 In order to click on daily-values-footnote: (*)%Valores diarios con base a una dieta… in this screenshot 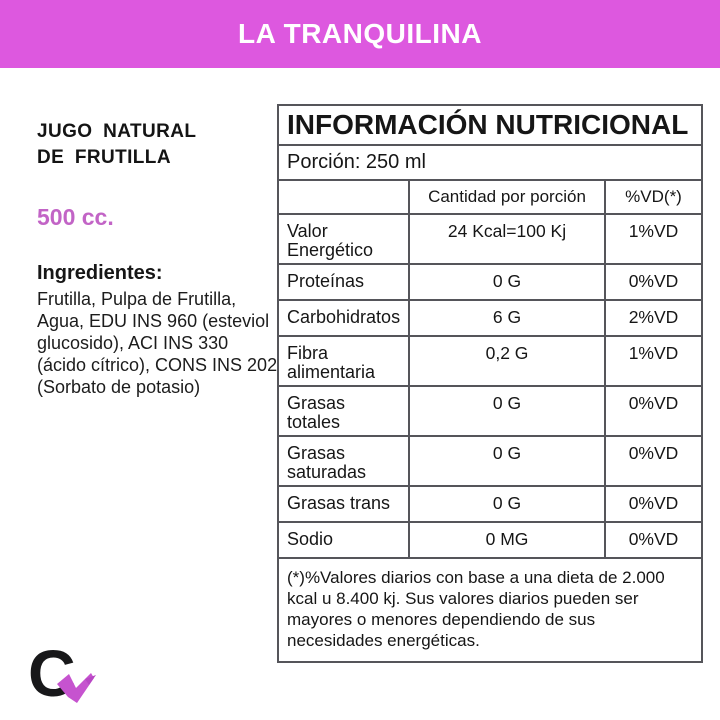, I will do `click(490, 610)`.